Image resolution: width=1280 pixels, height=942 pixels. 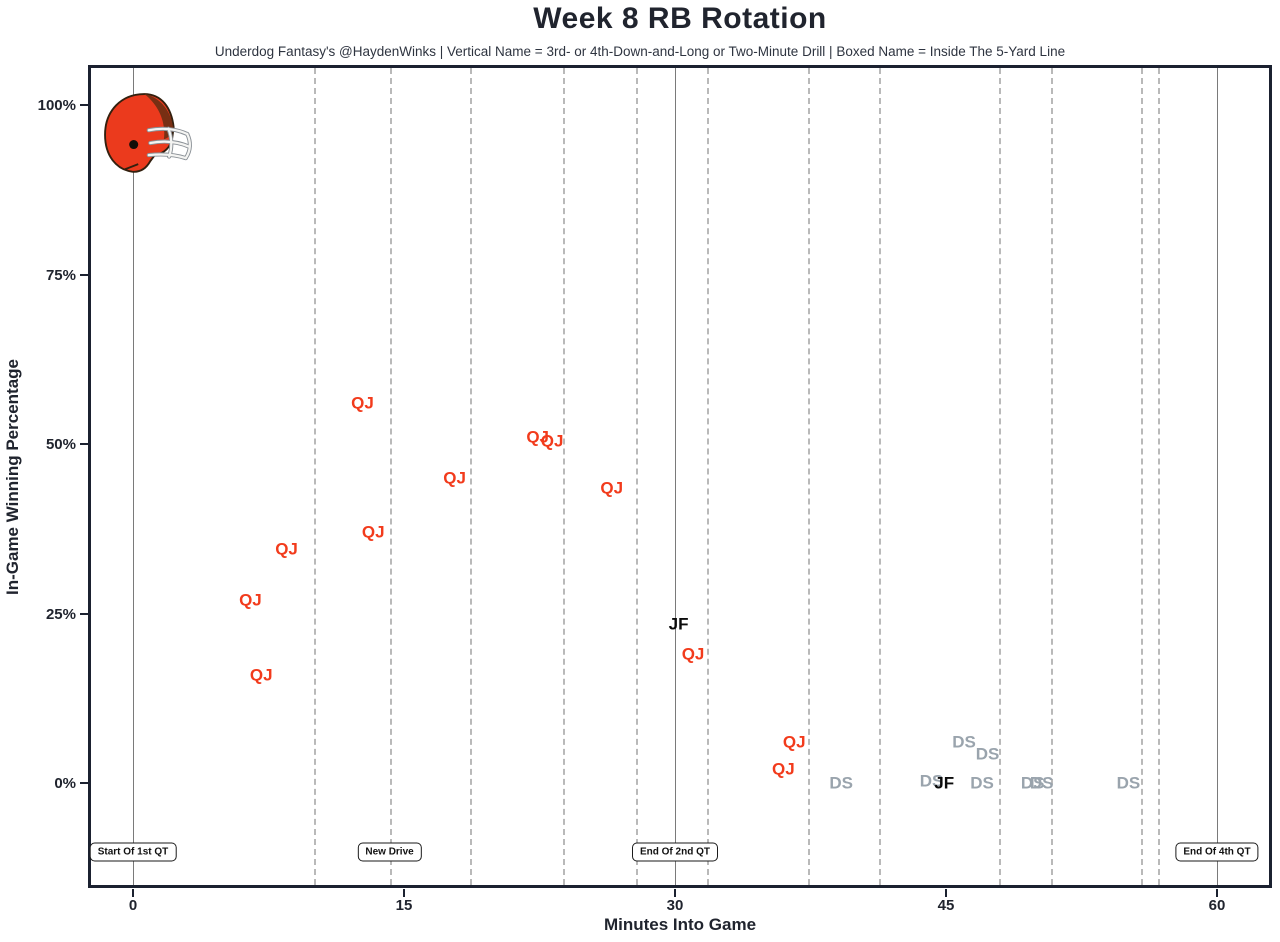 What do you see at coordinates (680, 18) in the screenshot?
I see `chart-title: Week 8 RB Rotation` at bounding box center [680, 18].